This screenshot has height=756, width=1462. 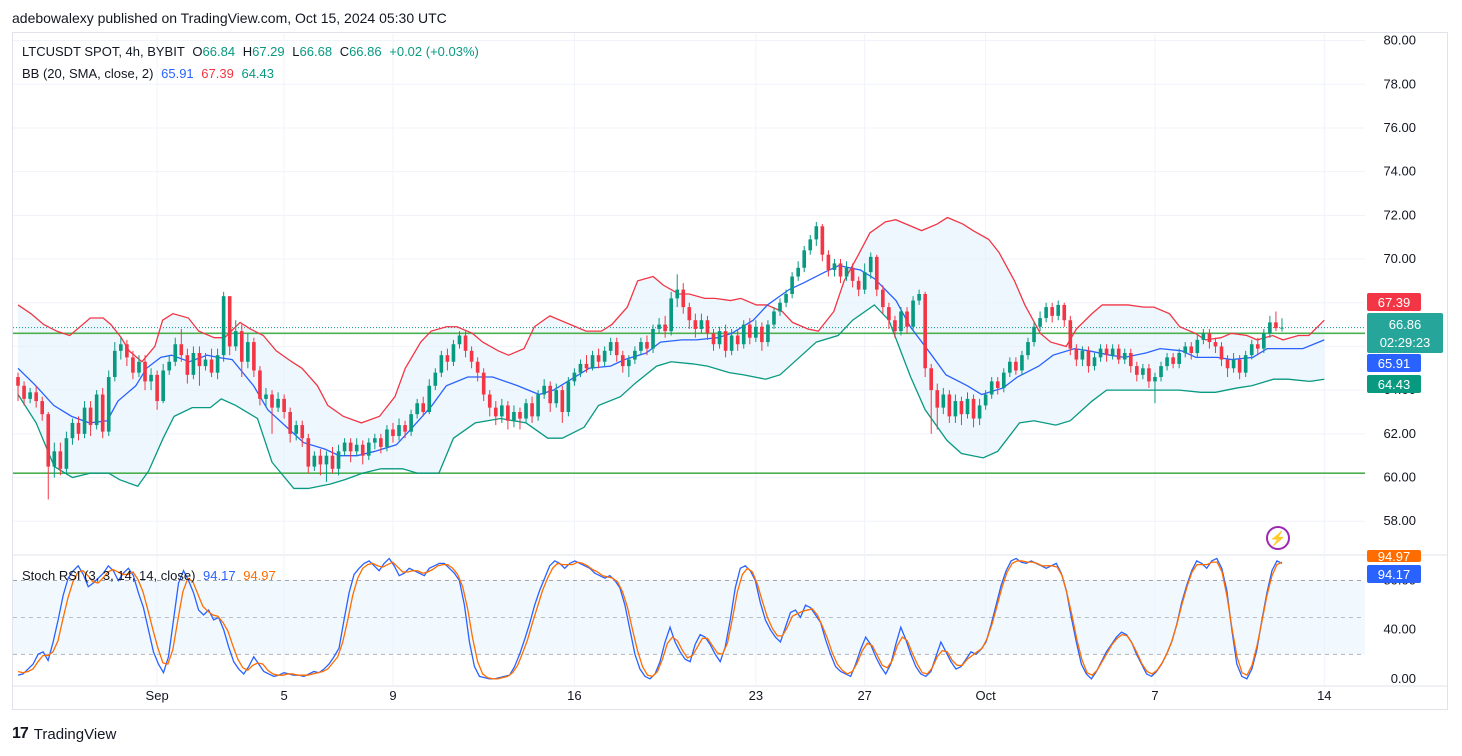 What do you see at coordinates (1278, 538) in the screenshot?
I see `lightning-icon: ⚡` at bounding box center [1278, 538].